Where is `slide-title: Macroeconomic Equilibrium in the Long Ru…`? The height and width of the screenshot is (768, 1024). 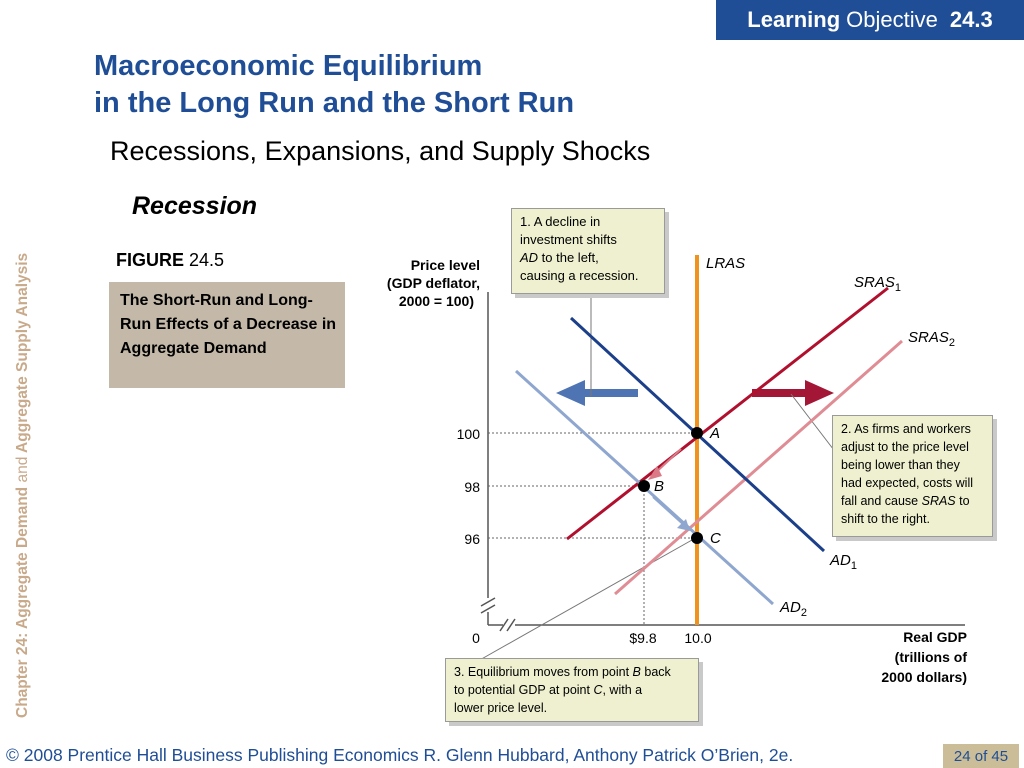 slide-title: Macroeconomic Equilibrium in the Long Ru… is located at coordinates (334, 85).